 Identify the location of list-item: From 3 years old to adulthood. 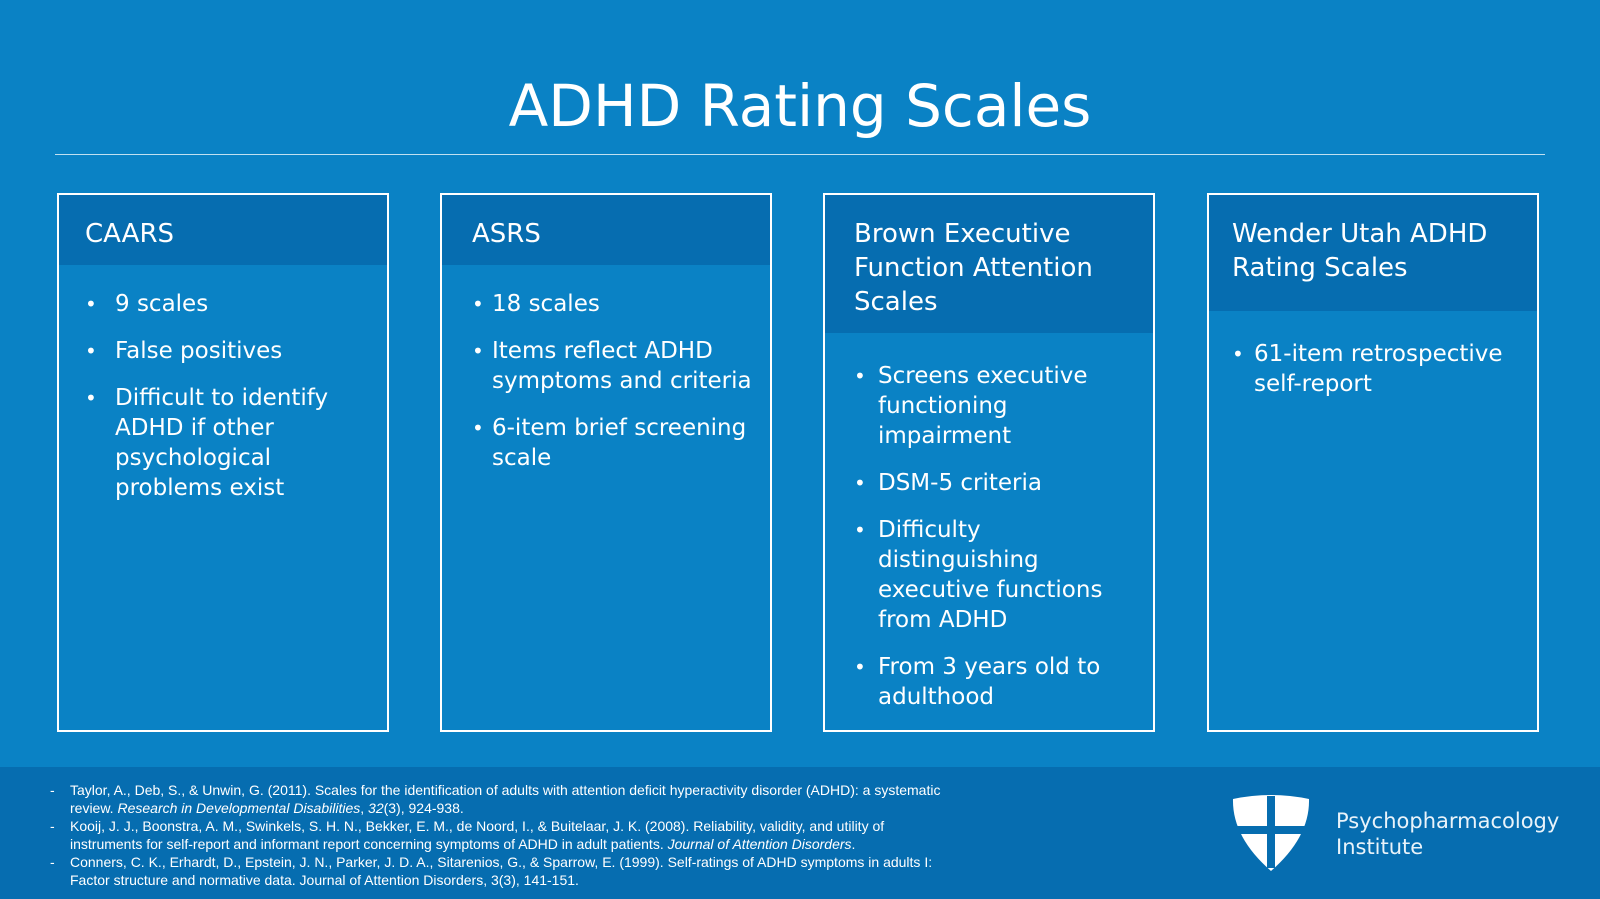
(994, 682).